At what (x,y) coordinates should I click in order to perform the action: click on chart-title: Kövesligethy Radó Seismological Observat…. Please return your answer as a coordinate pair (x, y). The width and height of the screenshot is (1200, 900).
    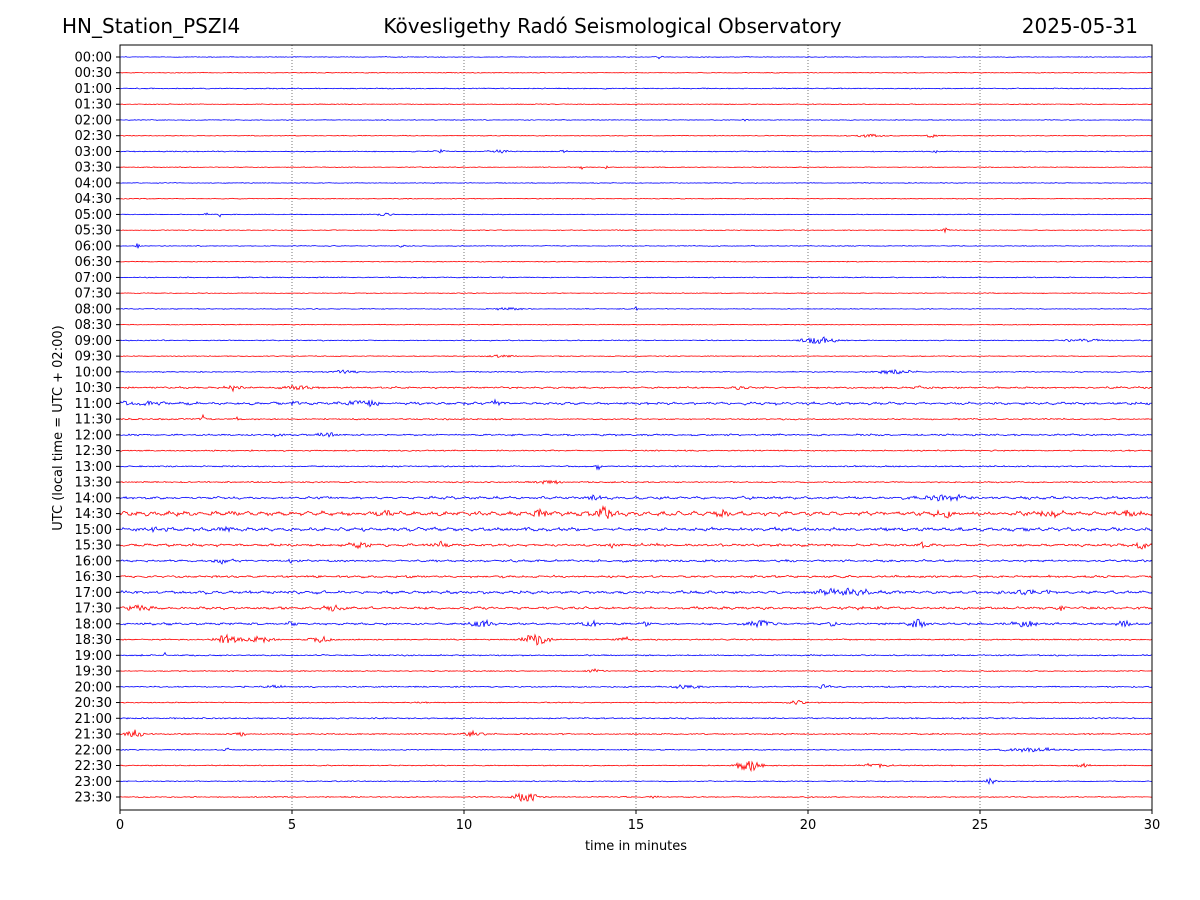
    Looking at the image, I should click on (612, 26).